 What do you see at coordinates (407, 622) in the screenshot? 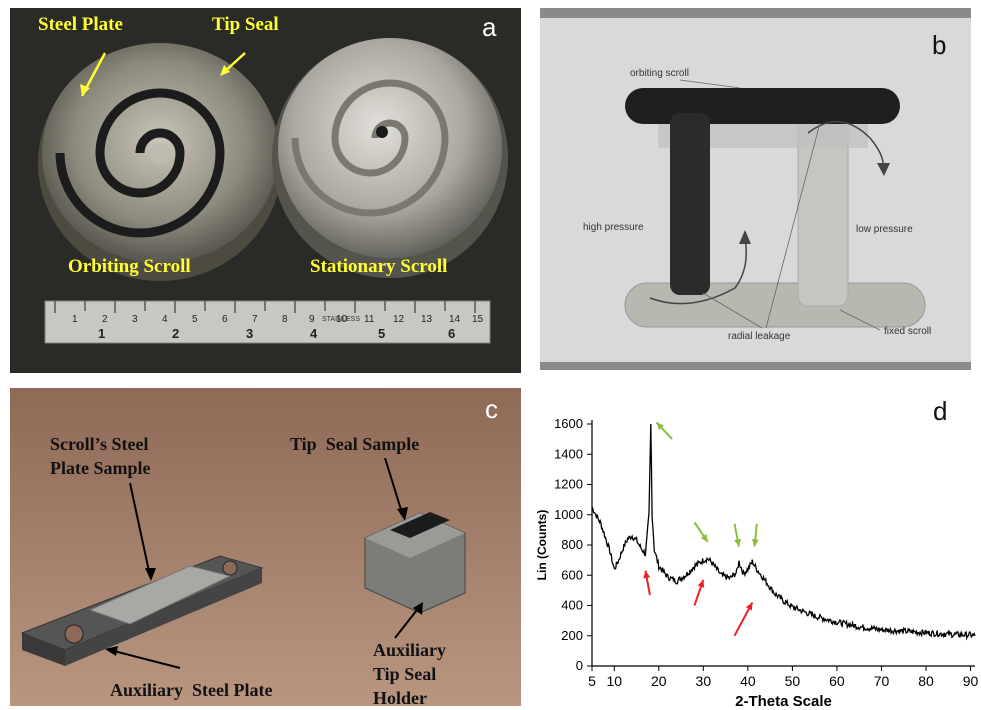
I see `arrow-aux-holder` at bounding box center [407, 622].